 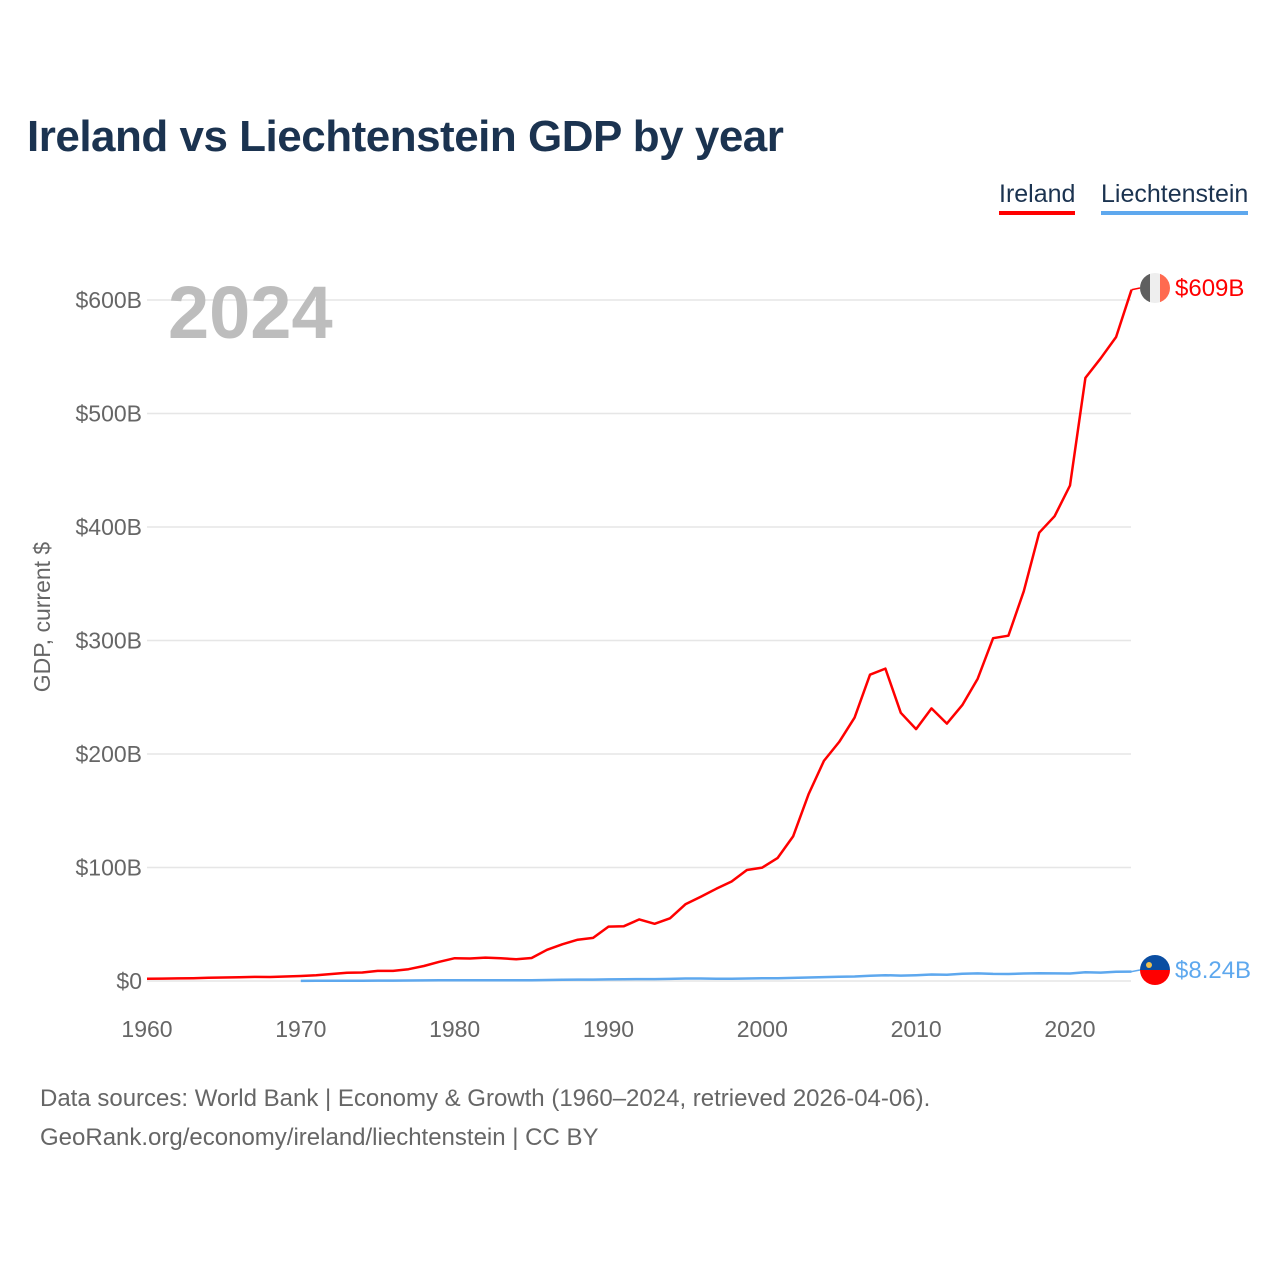 What do you see at coordinates (762, 1029) in the screenshot?
I see `x-tick-label: 2000` at bounding box center [762, 1029].